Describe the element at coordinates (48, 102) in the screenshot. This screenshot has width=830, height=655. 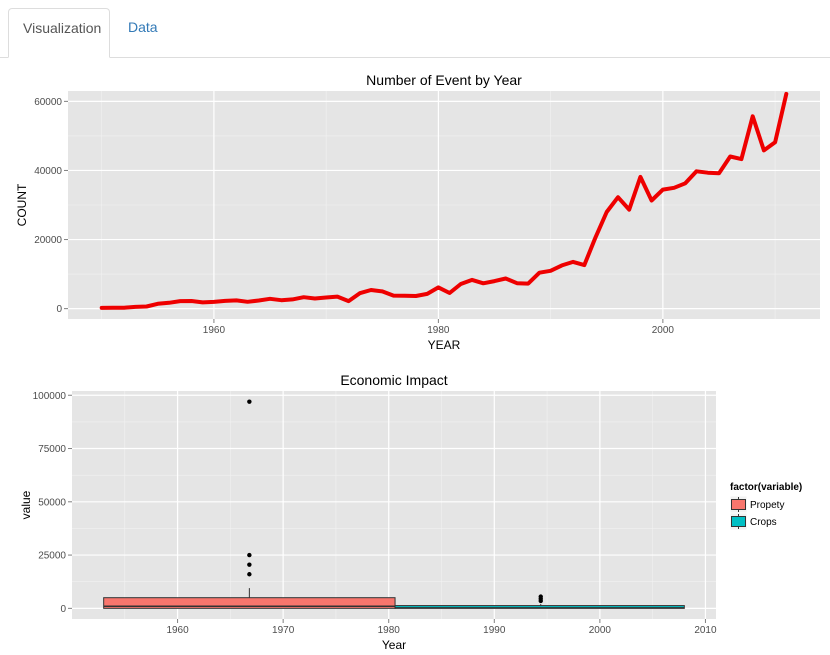
I see `events-chart-y-tick-label: 60000` at that location.